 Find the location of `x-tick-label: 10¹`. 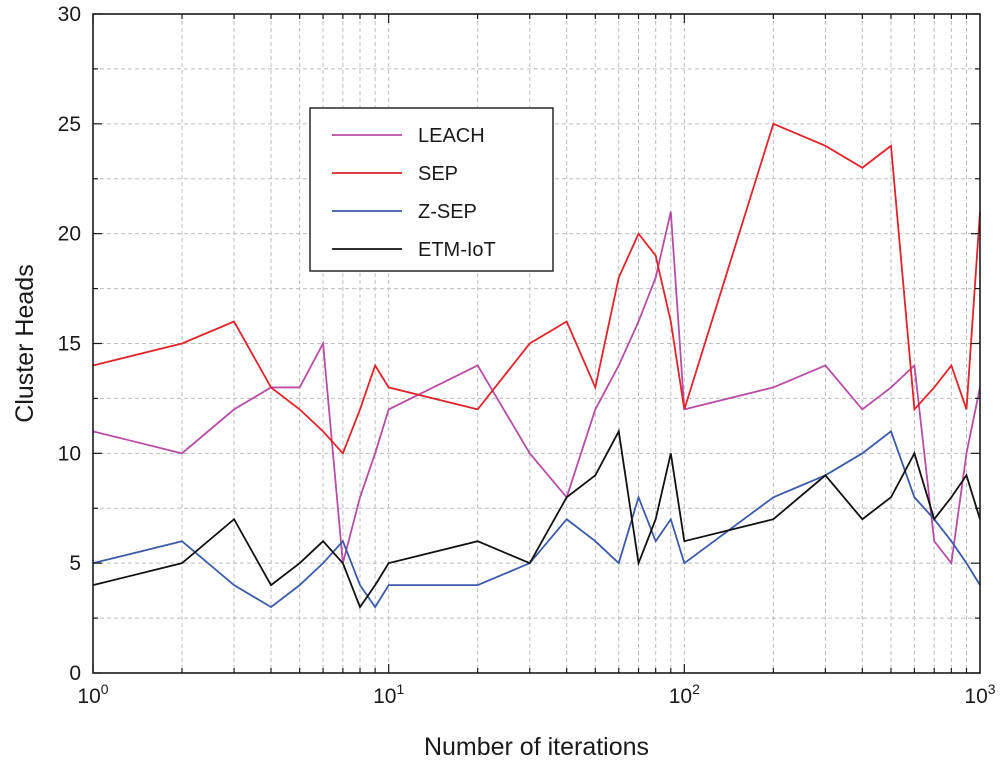

x-tick-label: 10¹ is located at coordinates (388, 694).